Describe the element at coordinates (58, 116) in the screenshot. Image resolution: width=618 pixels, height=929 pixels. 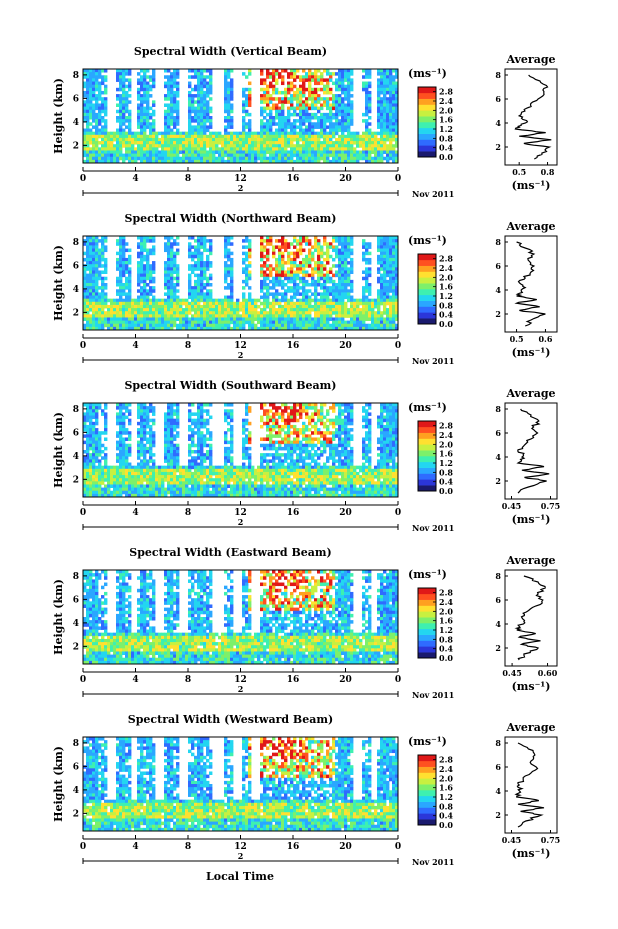
I see `height-ylabel: Height (km)` at that location.